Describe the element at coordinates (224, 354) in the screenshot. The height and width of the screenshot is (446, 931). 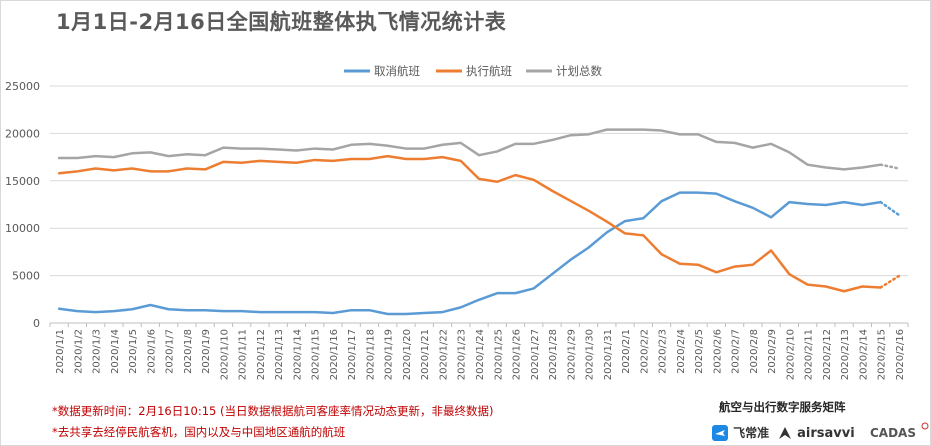
I see `x-tick-label: 2020/1/10` at that location.